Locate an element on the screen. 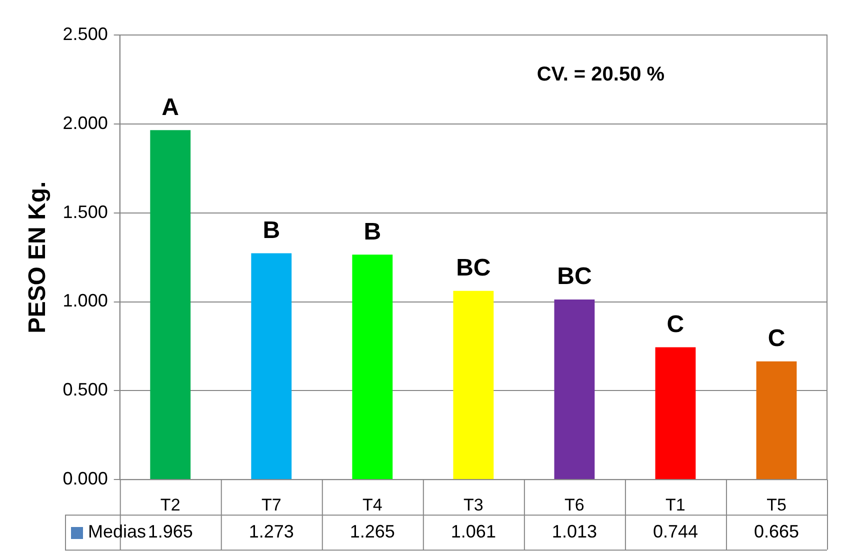 This screenshot has height=554, width=842. x-tick-label: T1 is located at coordinates (676, 504).